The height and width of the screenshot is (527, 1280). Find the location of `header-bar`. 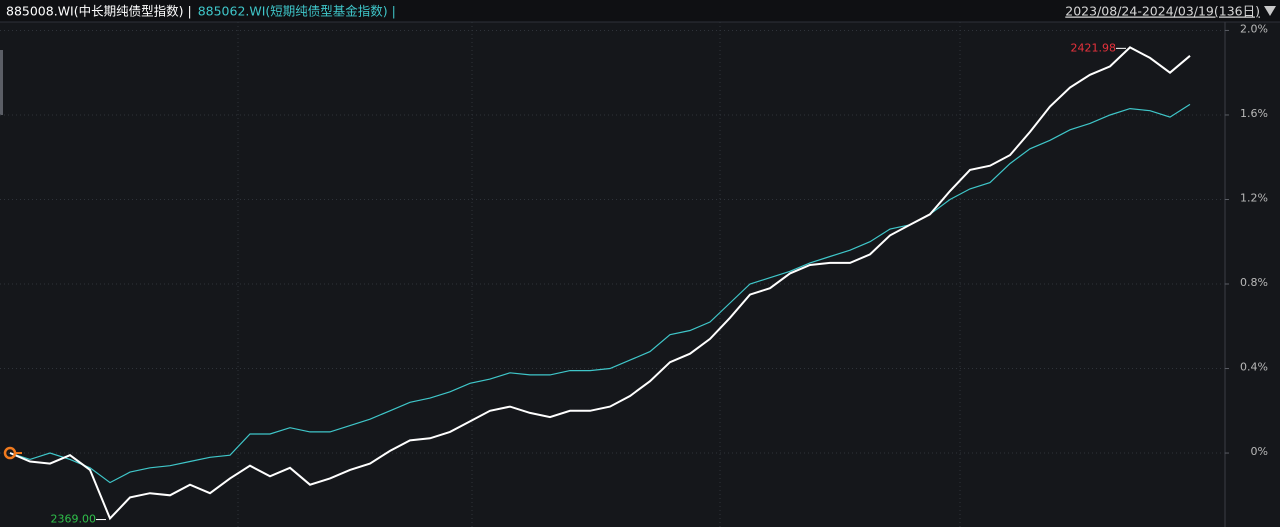

header-bar is located at coordinates (640, 11).